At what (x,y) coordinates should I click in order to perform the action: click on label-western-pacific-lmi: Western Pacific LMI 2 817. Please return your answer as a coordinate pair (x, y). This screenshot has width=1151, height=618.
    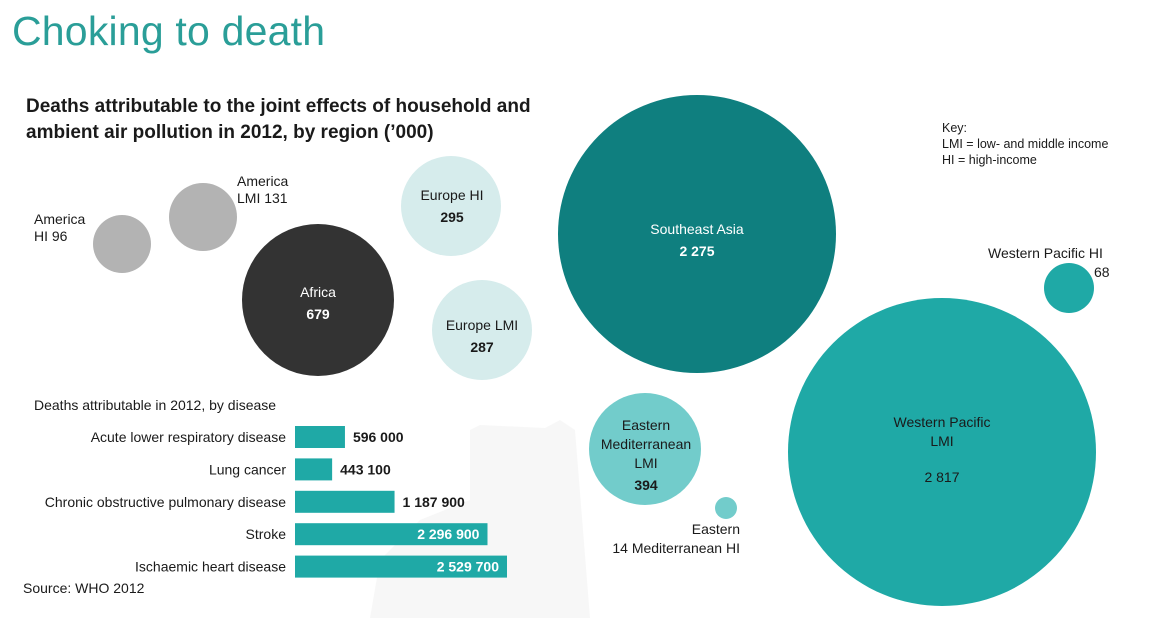
    Looking at the image, I should click on (942, 449).